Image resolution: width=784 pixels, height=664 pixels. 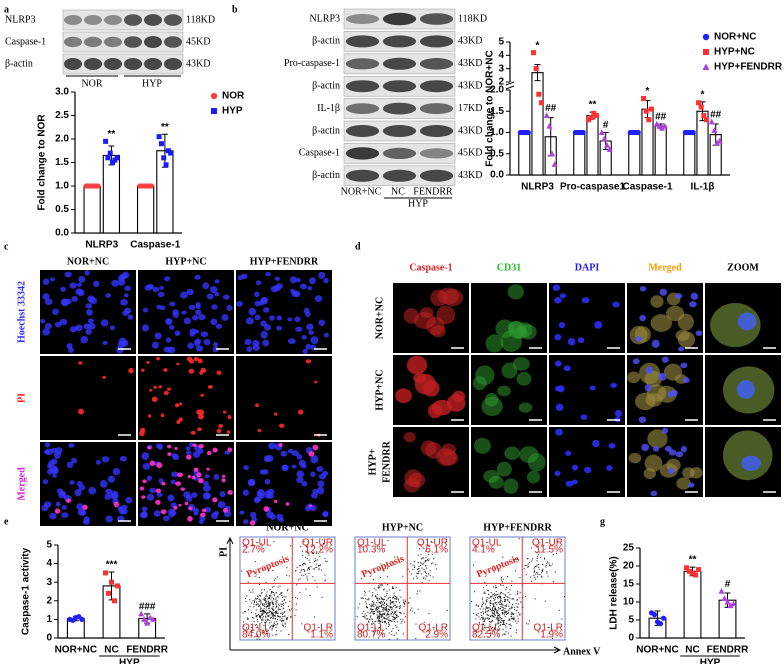 I want to click on x-tick-label: Pro-caspase1, so click(x=592, y=187).